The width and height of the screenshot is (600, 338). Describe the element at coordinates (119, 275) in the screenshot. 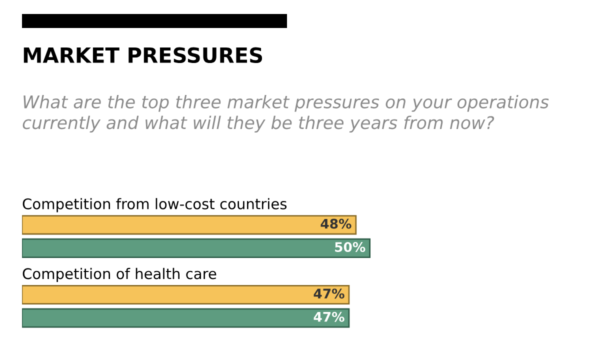

I see `y-tick-label: Competition of health care` at that location.